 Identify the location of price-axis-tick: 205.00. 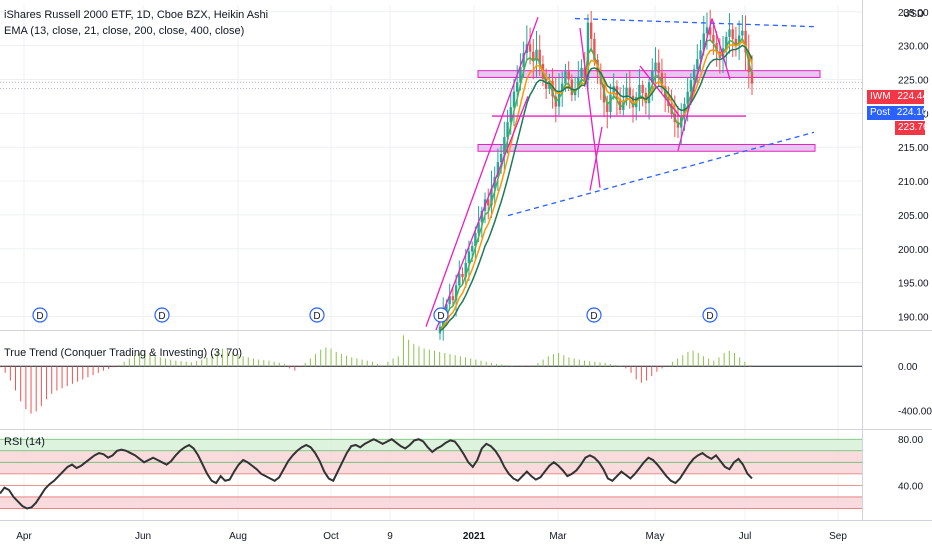
(913, 216).